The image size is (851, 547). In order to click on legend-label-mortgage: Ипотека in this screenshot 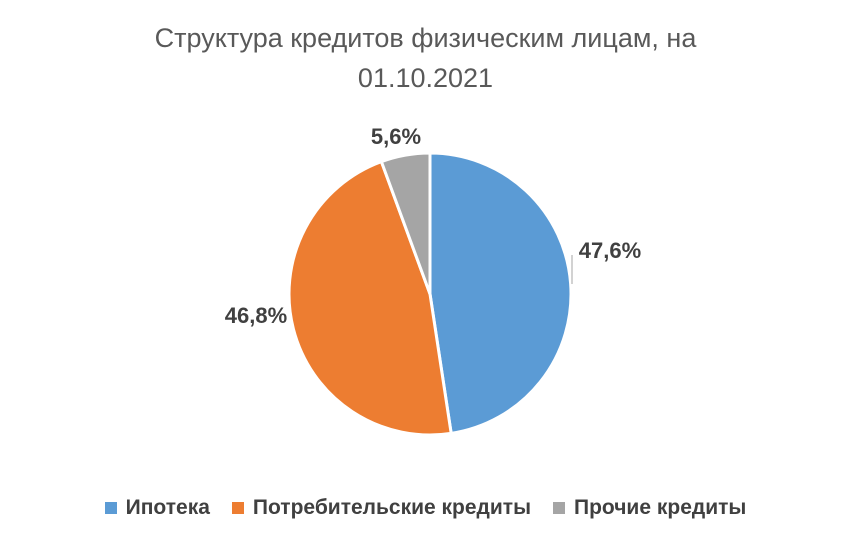, I will do `click(167, 507)`.